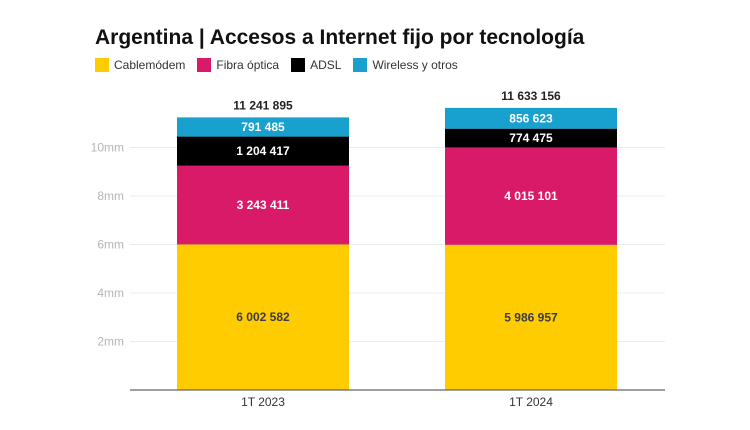 Image resolution: width=750 pixels, height=430 pixels. I want to click on data-label: 4 015 101, so click(531, 196).